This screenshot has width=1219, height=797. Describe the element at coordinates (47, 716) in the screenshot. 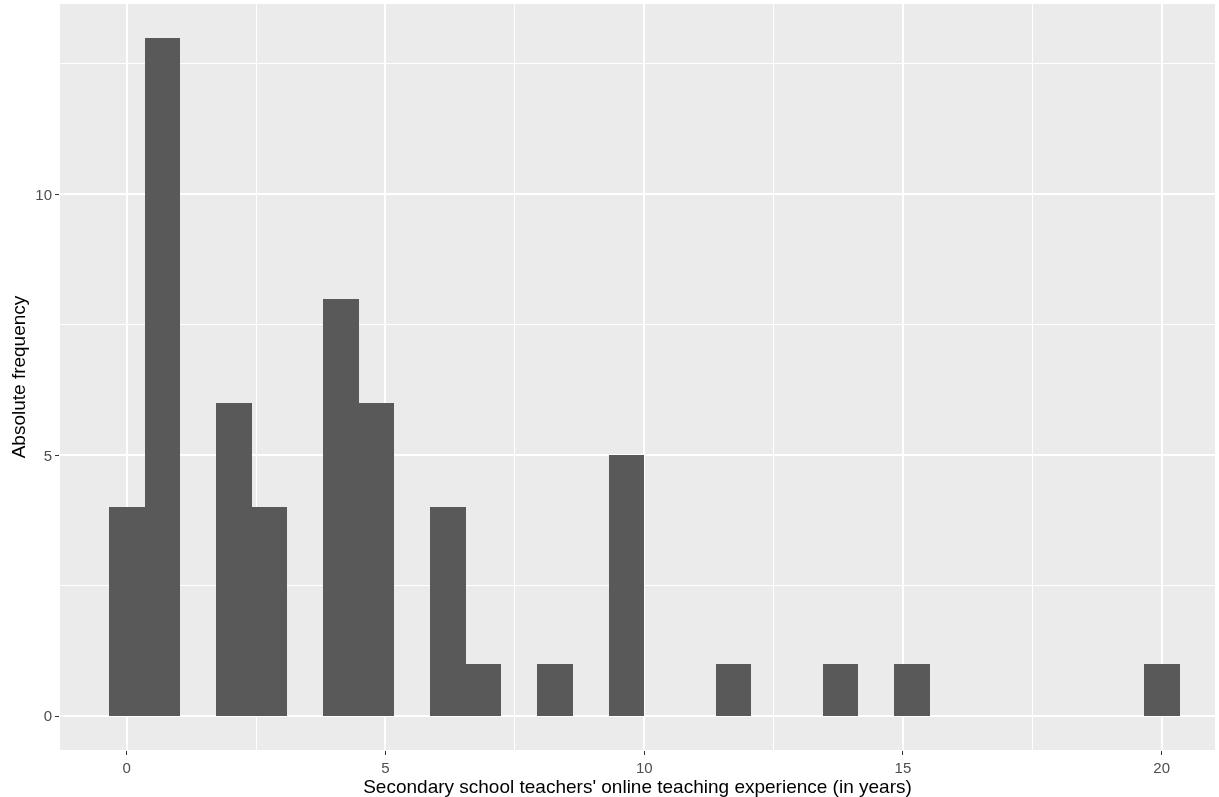

I see `y-tick-label: 0` at that location.